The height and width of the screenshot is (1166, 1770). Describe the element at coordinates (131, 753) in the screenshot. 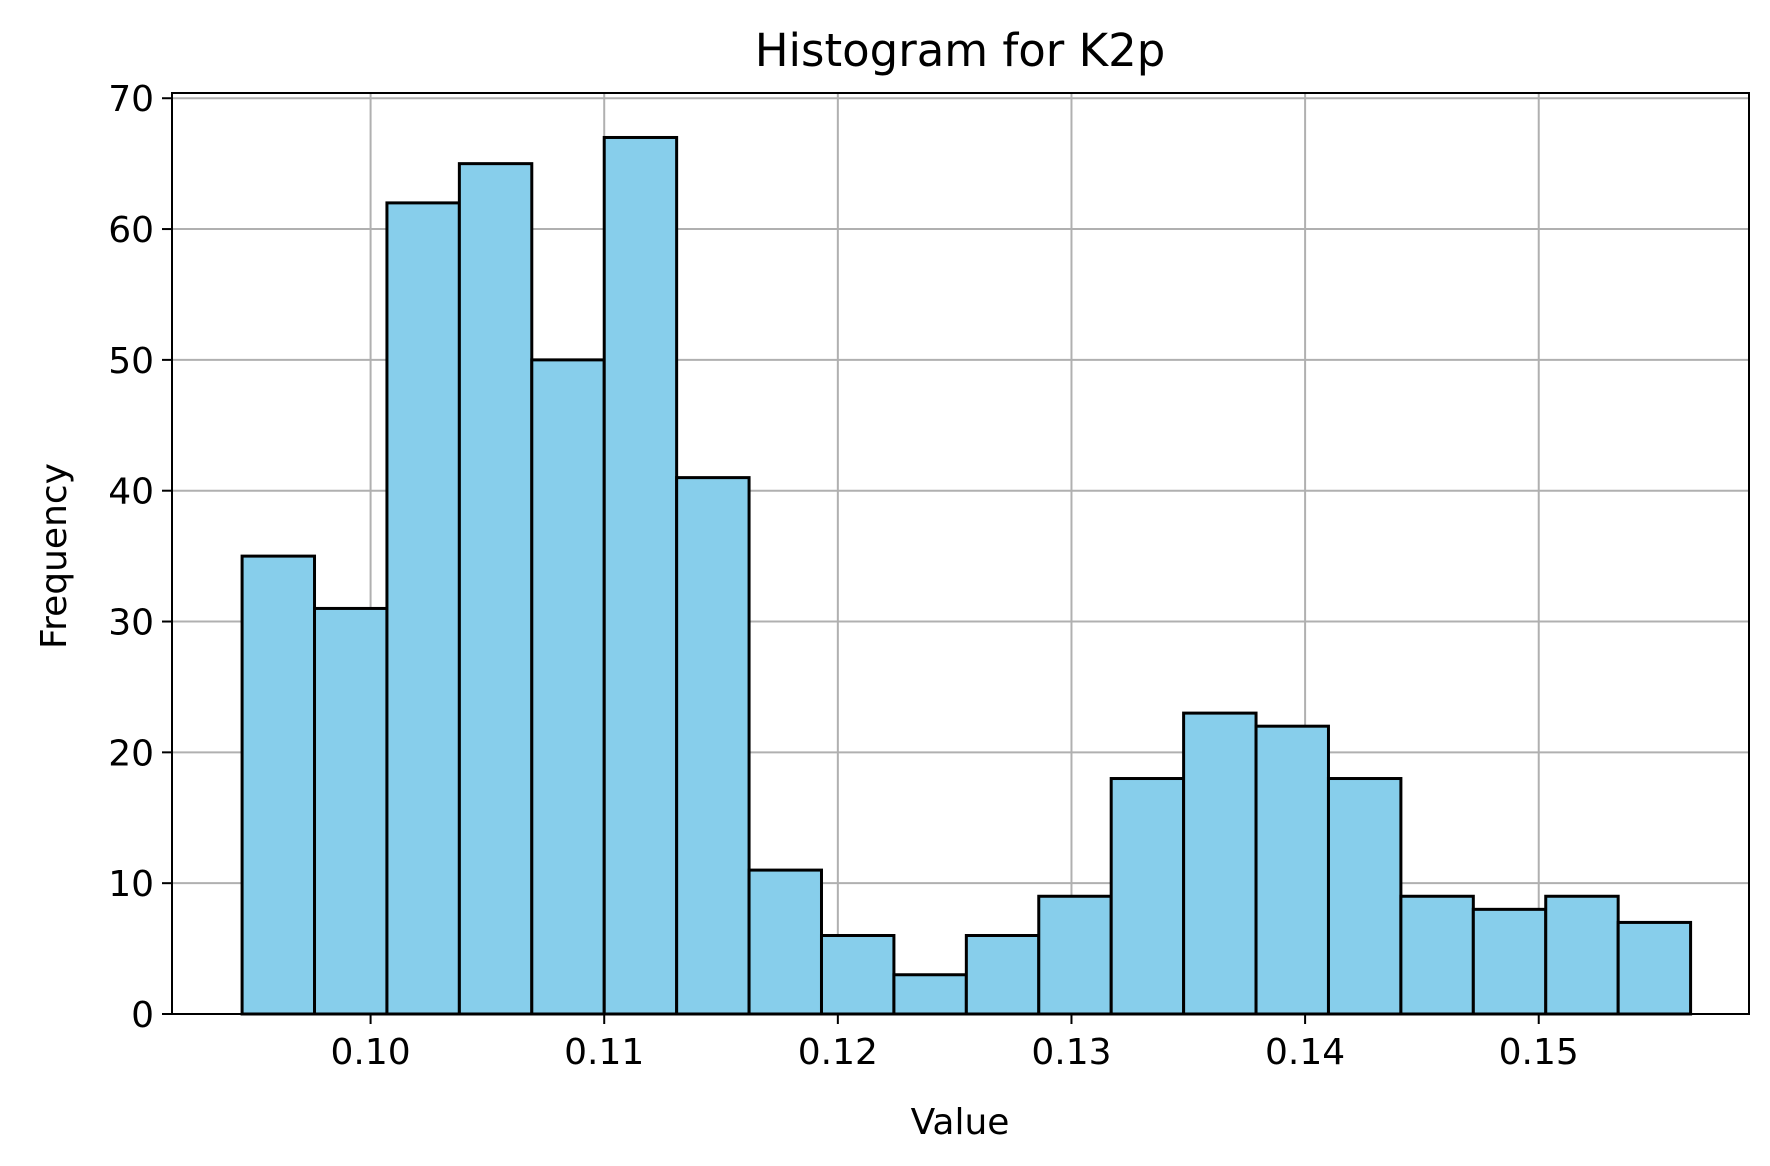

I see `y-tick-label: 20` at that location.